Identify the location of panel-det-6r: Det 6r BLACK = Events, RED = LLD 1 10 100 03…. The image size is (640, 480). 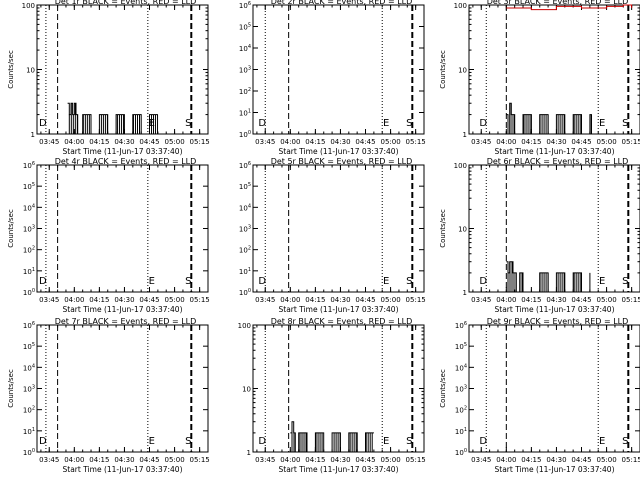
(539, 235).